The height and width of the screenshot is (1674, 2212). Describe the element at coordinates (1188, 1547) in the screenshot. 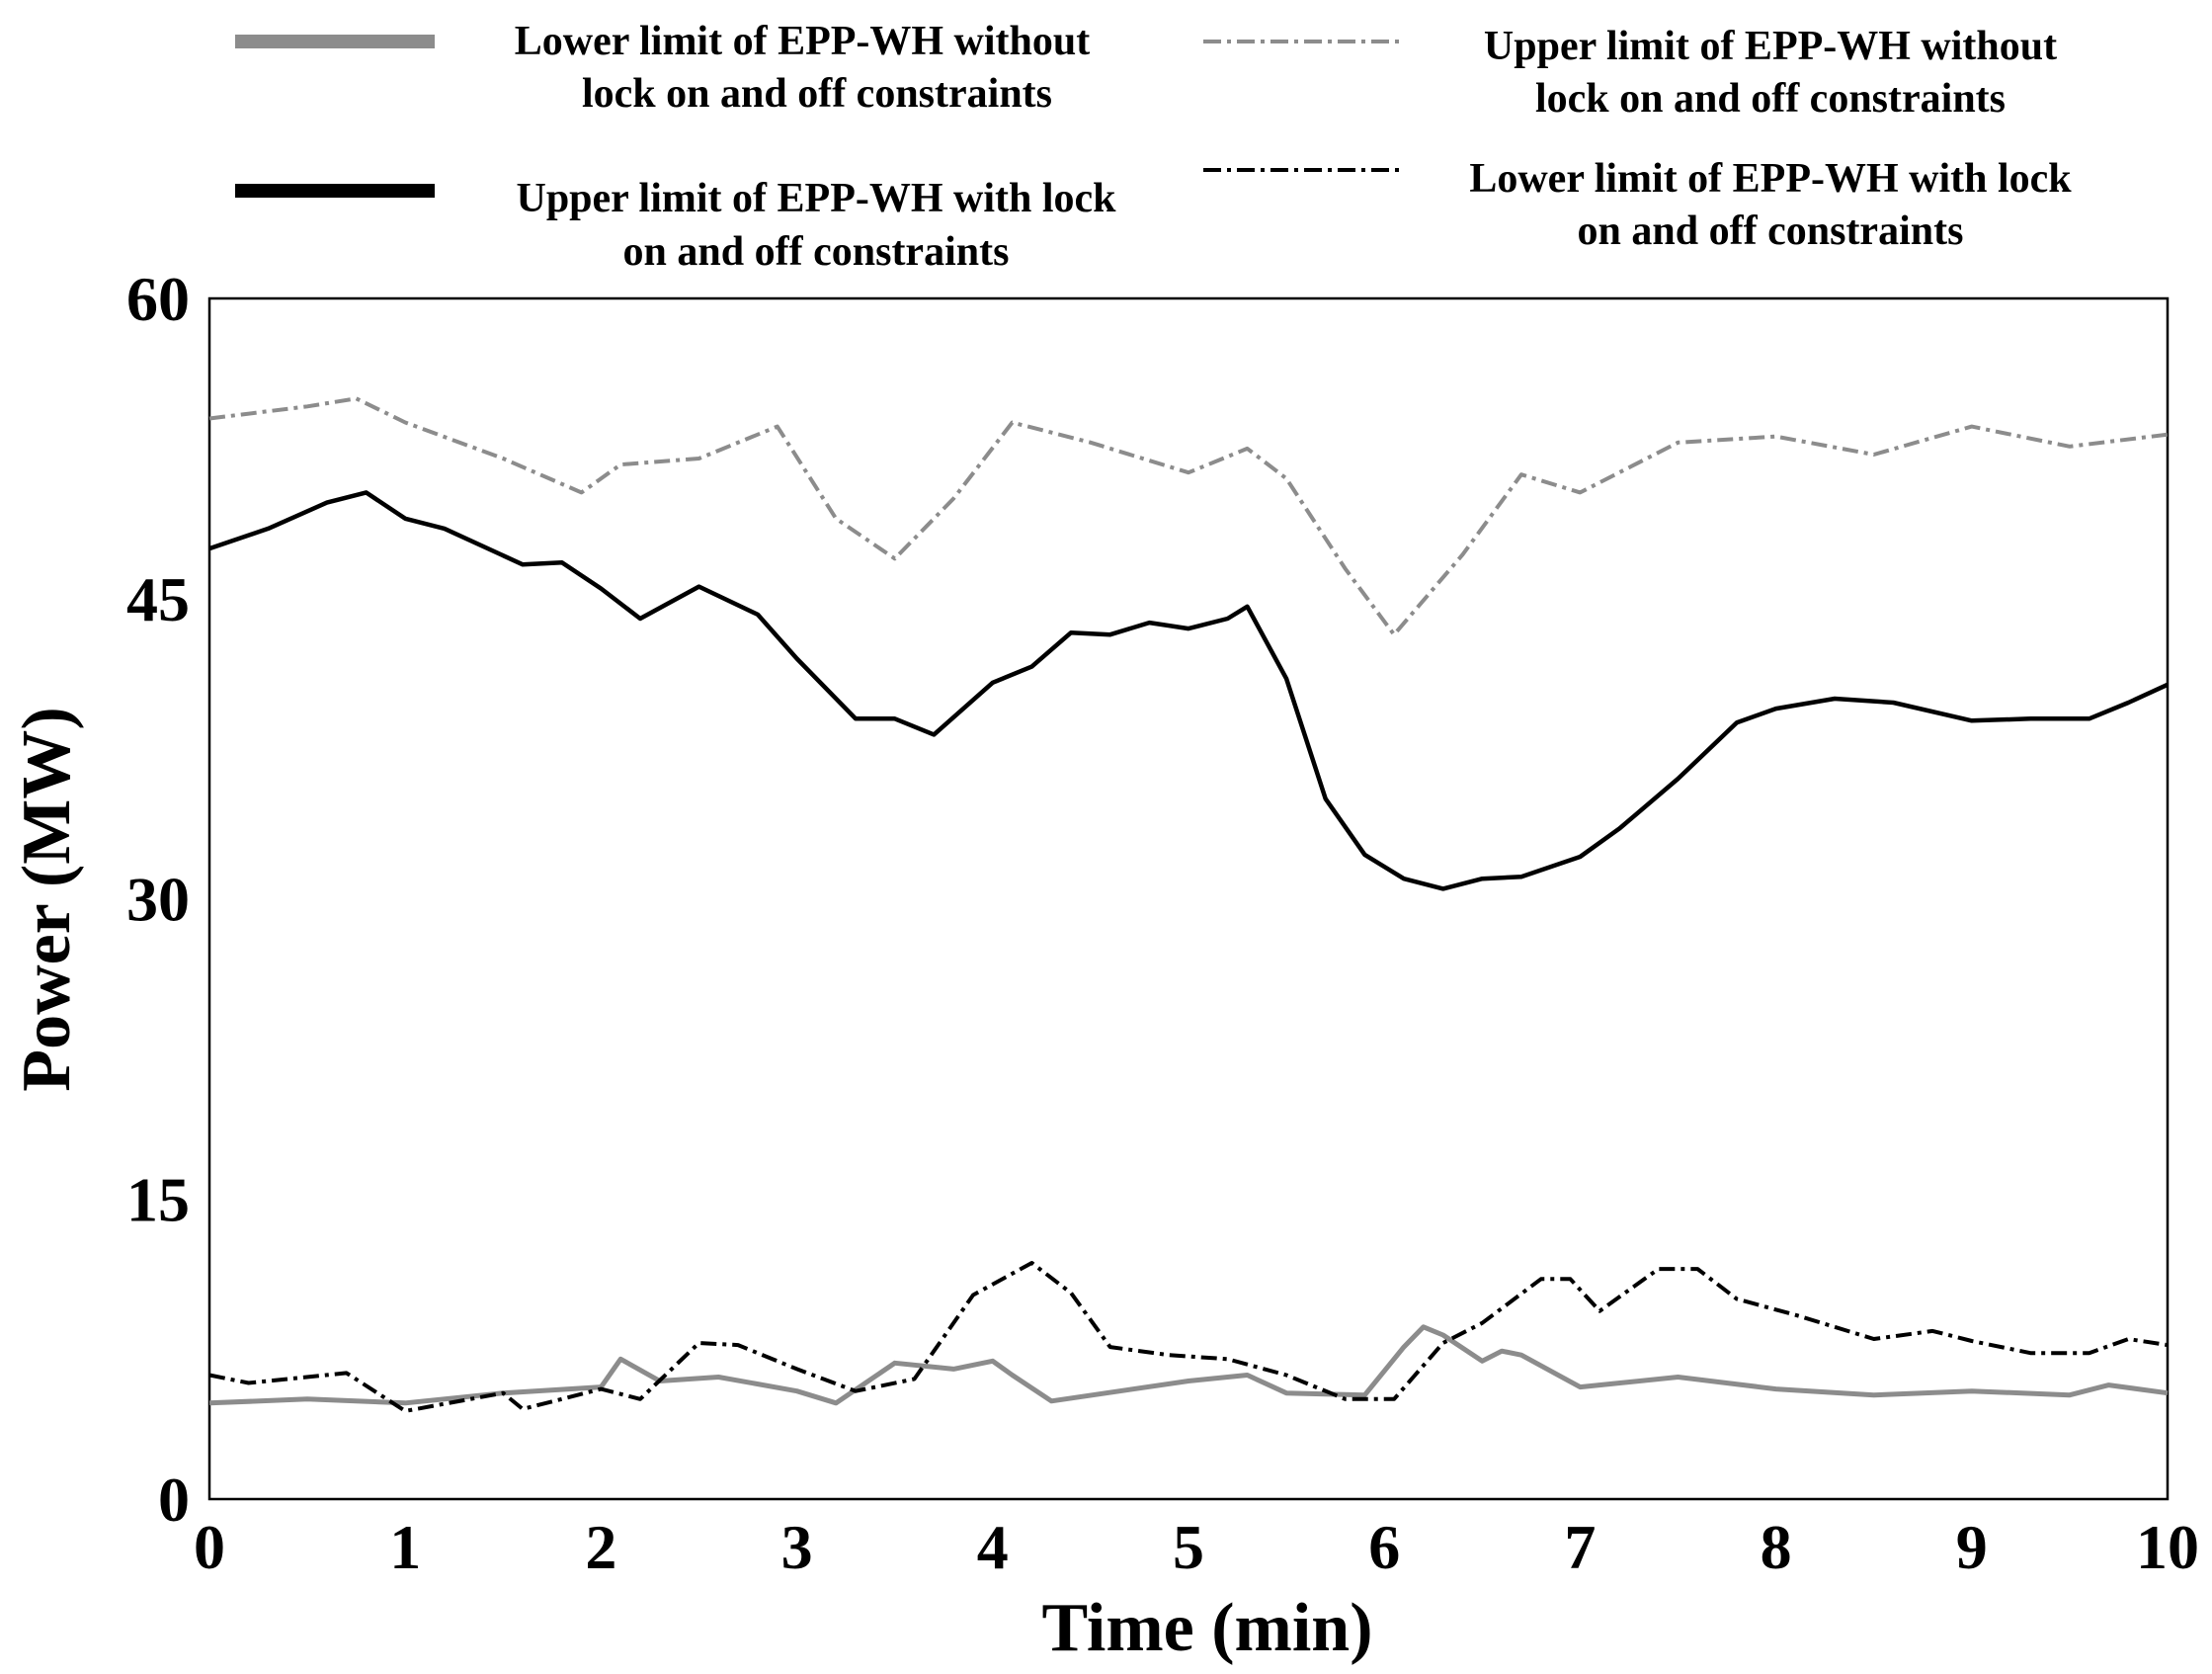

I see `x-tick-label: 5` at that location.